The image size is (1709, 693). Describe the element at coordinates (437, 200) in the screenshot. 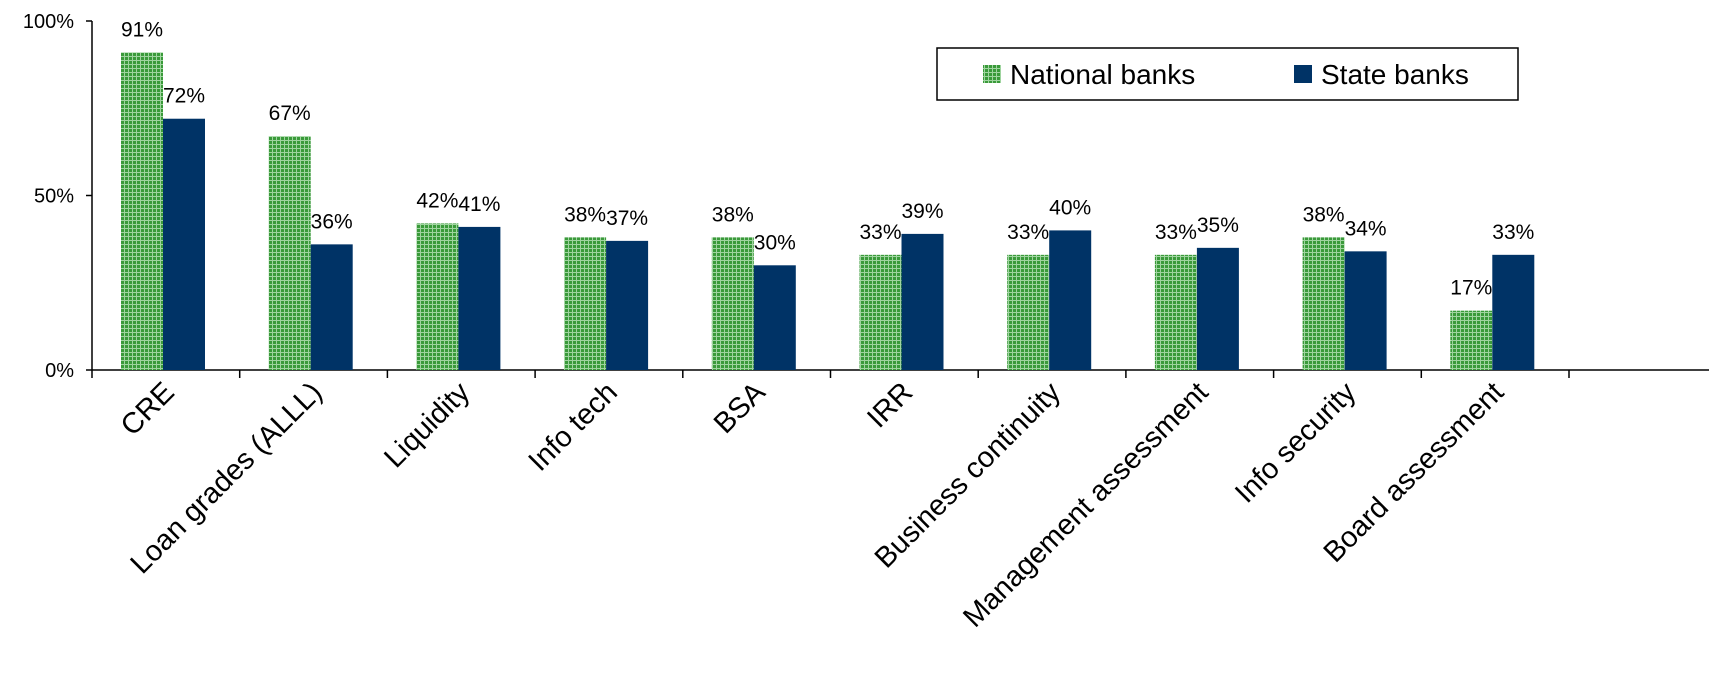

I see `national-bank-data-label: 42%` at that location.